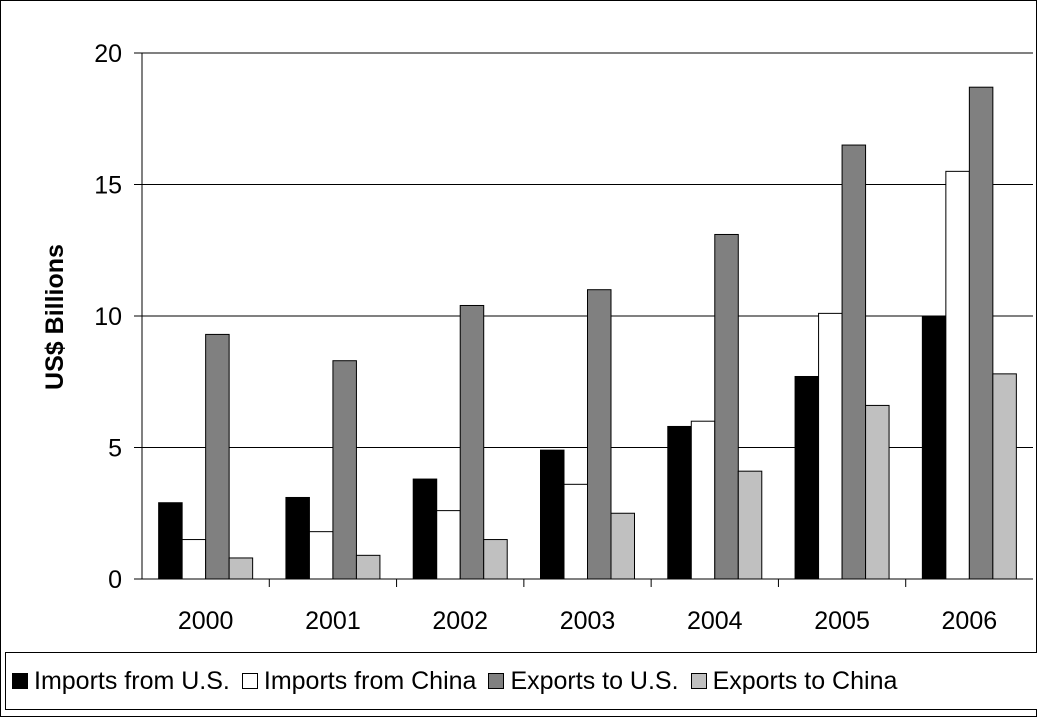  Describe the element at coordinates (108, 186) in the screenshot. I see `y-tick-label: 15` at that location.